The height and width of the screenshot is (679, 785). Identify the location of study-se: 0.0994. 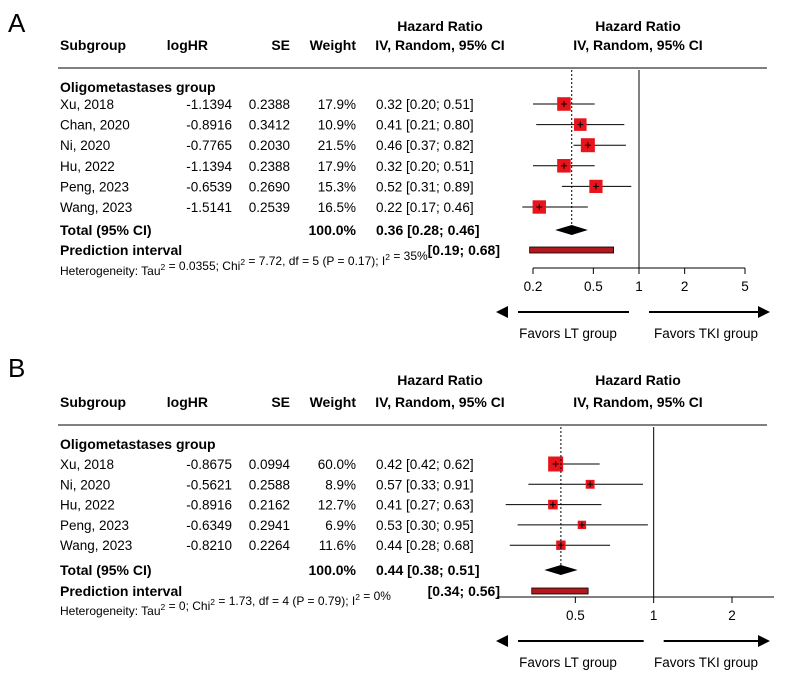
(270, 464).